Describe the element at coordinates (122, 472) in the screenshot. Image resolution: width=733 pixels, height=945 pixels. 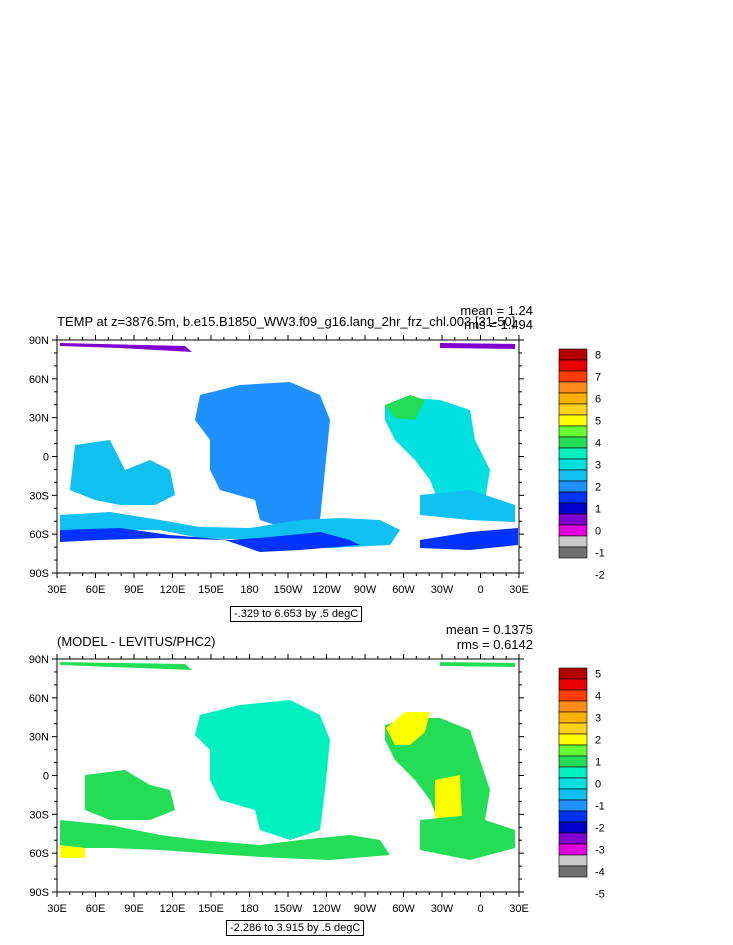
I see `indian-blob` at that location.